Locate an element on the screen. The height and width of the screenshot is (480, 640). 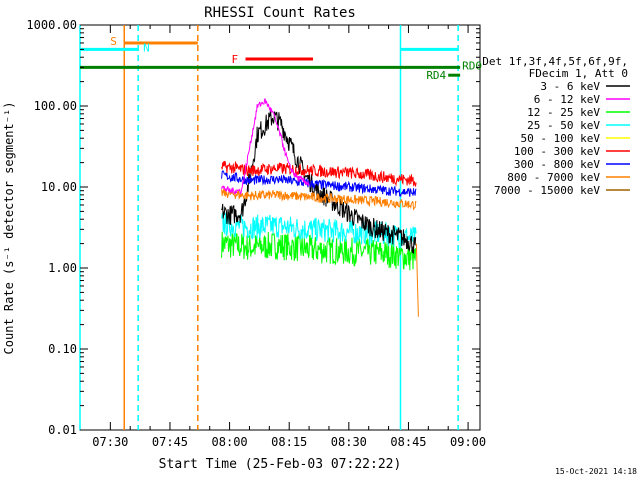
x-tick-label: 08:00 is located at coordinates (230, 442).